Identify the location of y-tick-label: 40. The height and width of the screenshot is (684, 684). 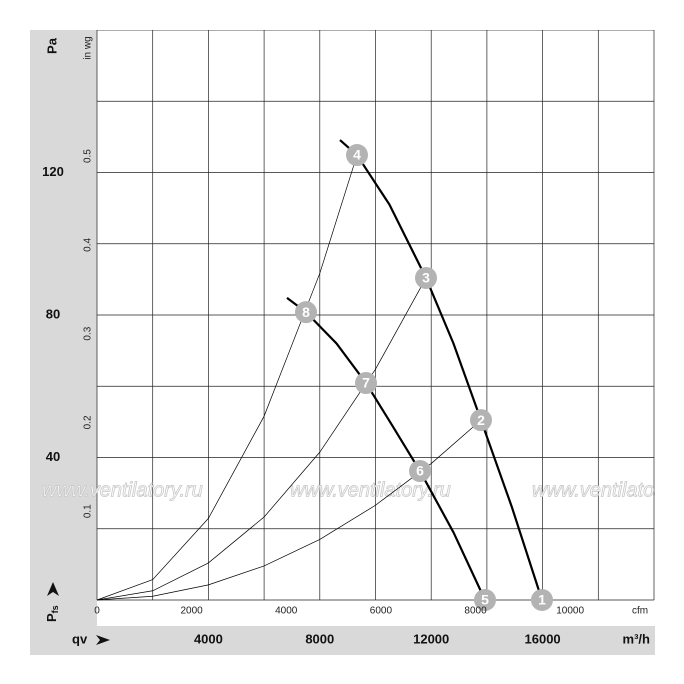
(53, 456).